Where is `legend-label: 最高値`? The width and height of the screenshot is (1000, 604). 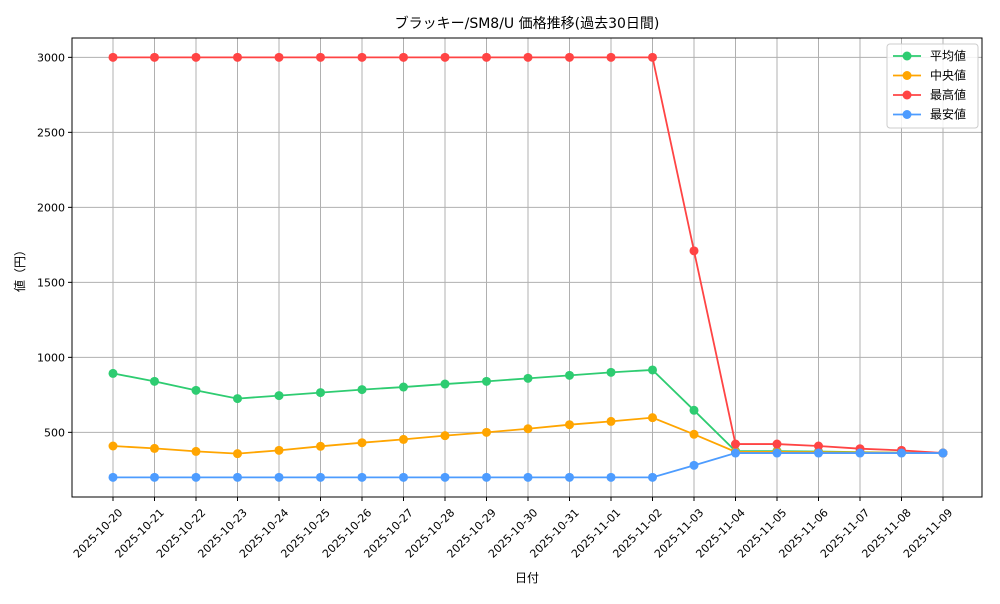 legend-label: 最高値 is located at coordinates (948, 94).